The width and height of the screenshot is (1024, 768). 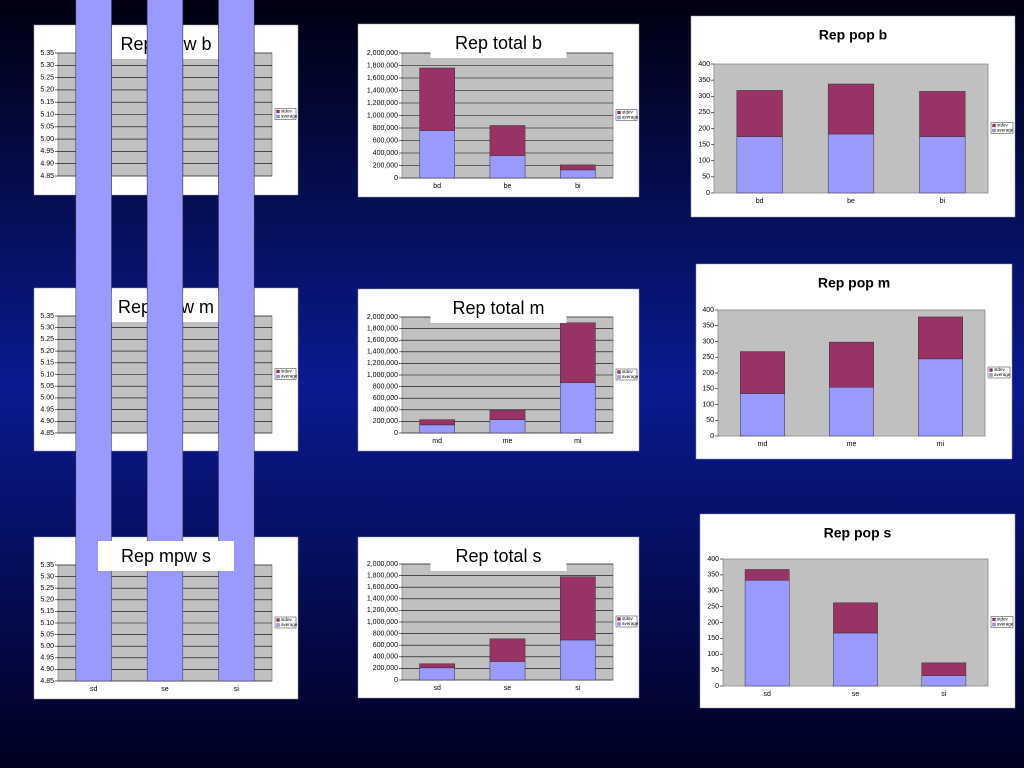 What do you see at coordinates (578, 186) in the screenshot?
I see `x-tick-label: bi` at bounding box center [578, 186].